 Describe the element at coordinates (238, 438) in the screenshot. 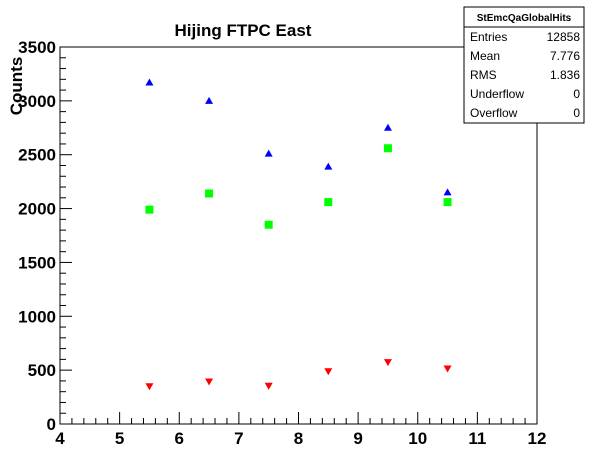

I see `x-tick-label: 7` at that location.